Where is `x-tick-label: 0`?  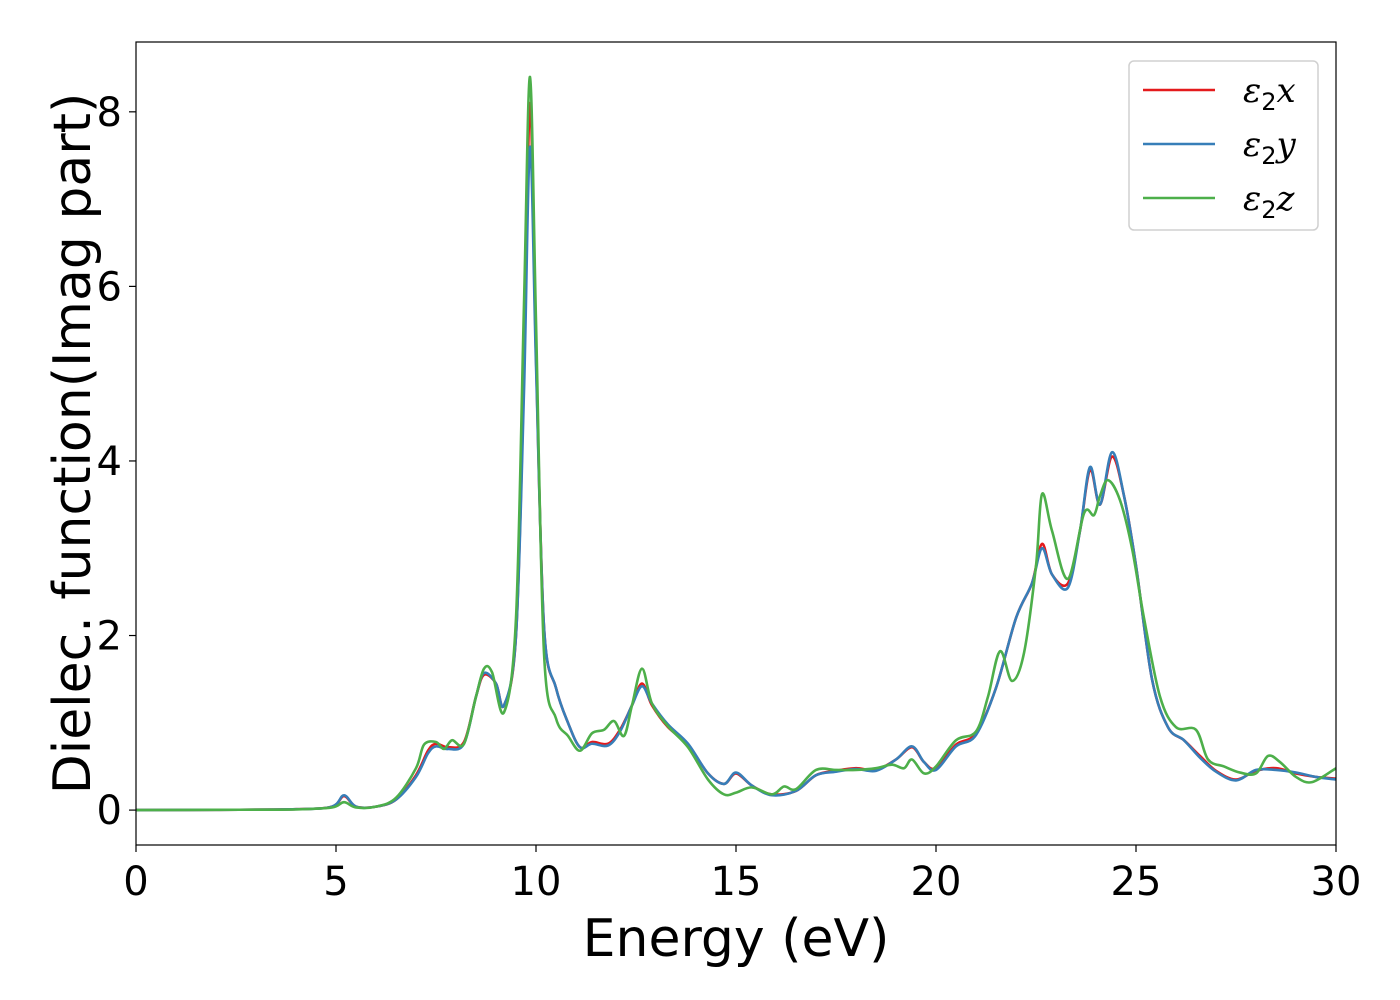
x-tick-label: 0 is located at coordinates (135, 882).